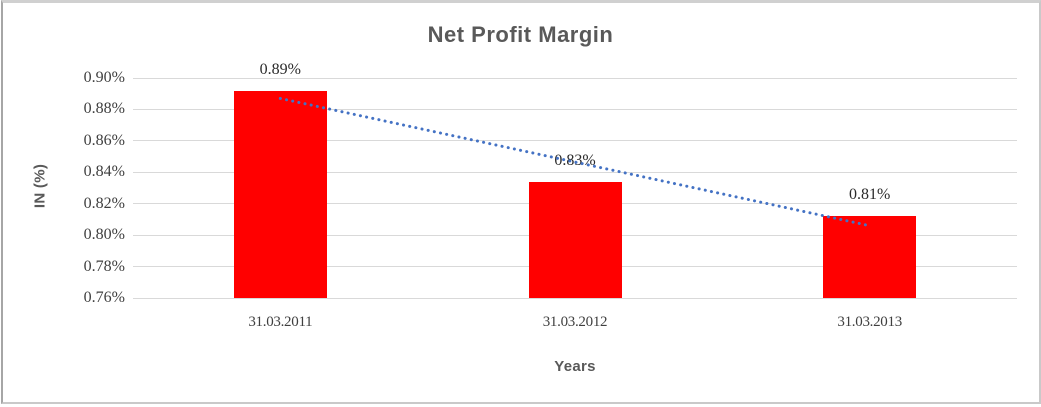  What do you see at coordinates (104, 172) in the screenshot?
I see `y-tick-label: 0.84%` at bounding box center [104, 172].